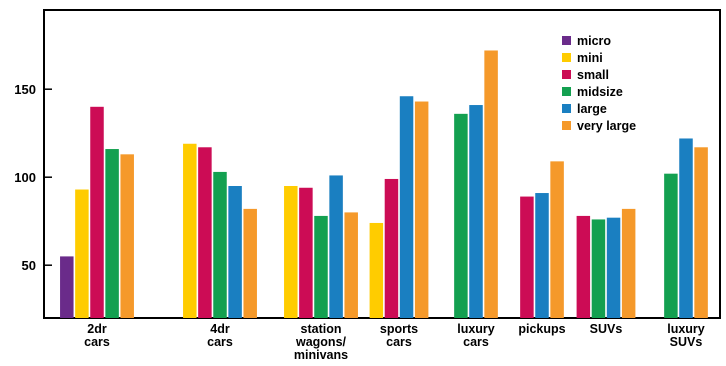 The width and height of the screenshot is (726, 366). I want to click on x-category-label: luxury SUVs, so click(686, 335).